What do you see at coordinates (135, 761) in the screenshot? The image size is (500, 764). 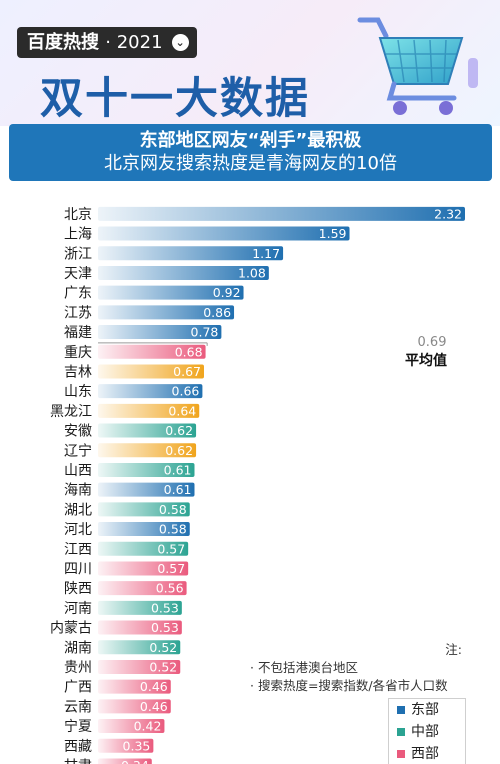 I see `value-label: 0.34` at bounding box center [135, 761].